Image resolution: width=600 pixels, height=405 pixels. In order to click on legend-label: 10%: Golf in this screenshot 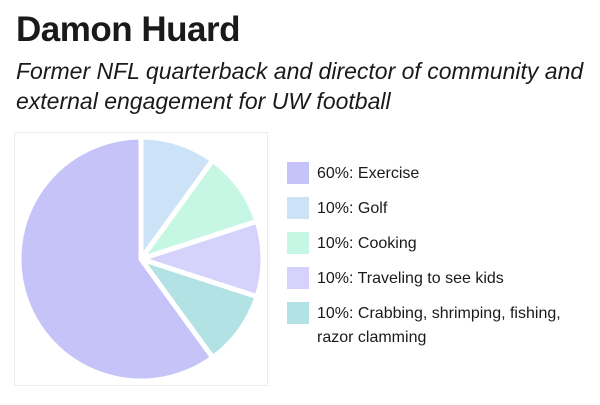, I will do `click(352, 208)`.